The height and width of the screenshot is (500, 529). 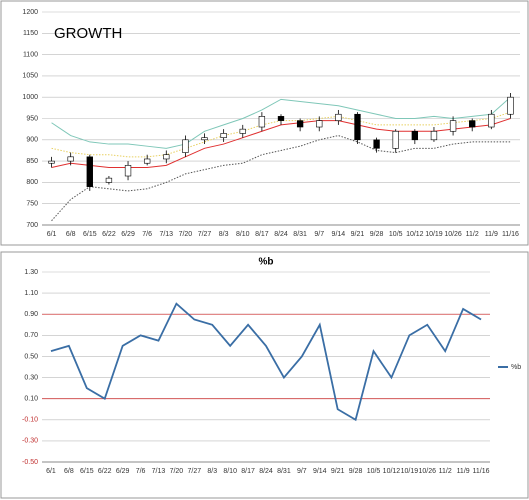 I want to click on y-tick-label: 0.70, so click(x=31, y=335).